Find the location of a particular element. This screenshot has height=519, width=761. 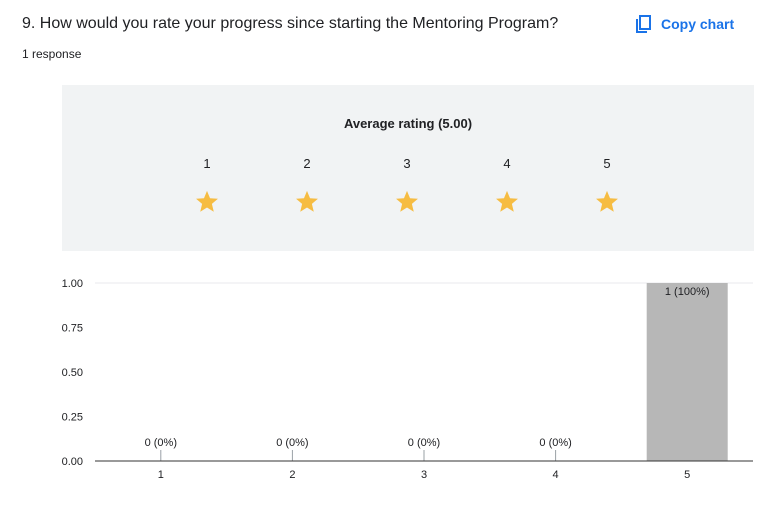

rating-option-2: 2 is located at coordinates (307, 185).